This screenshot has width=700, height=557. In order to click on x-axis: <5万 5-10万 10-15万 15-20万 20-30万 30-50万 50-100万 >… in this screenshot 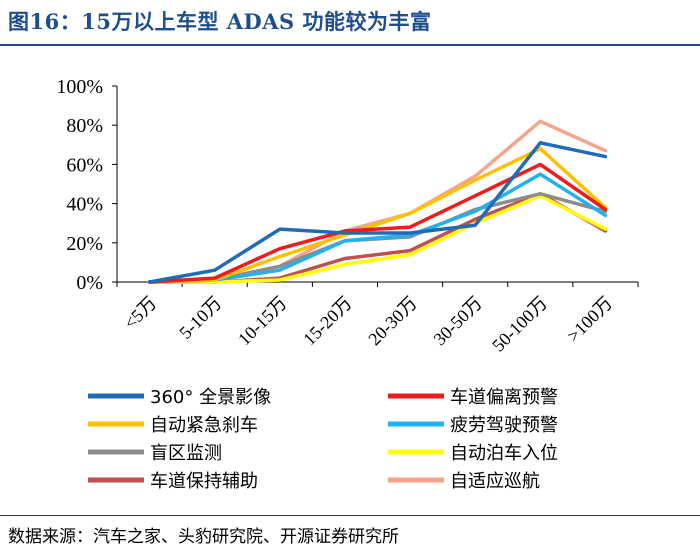, I will do `click(377, 319)`.